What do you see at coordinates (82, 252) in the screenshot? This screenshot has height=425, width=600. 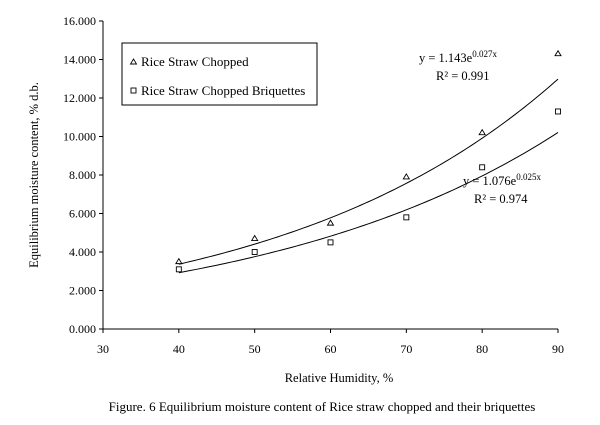 I see `y-tick-label: 4.000` at bounding box center [82, 252].